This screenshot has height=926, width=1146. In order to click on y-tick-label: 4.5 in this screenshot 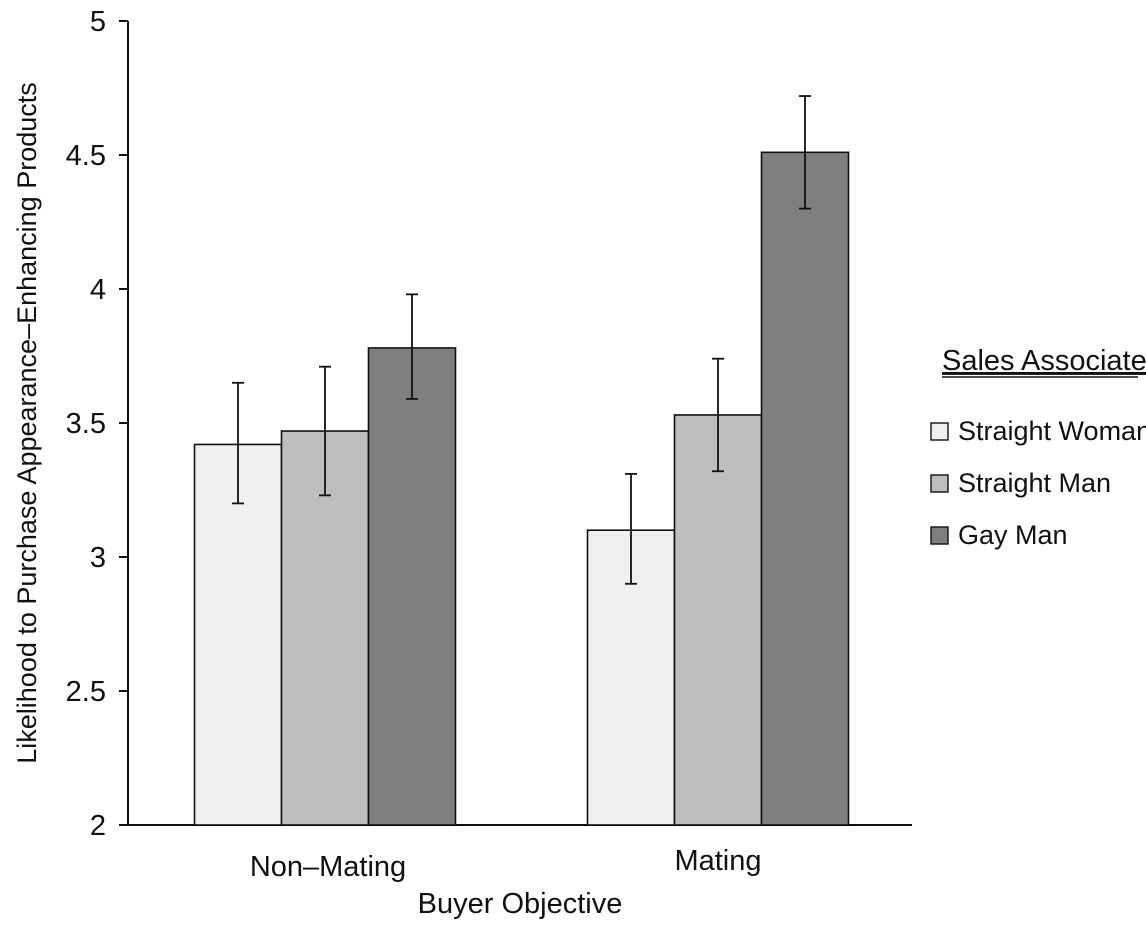, I will do `click(86, 156)`.